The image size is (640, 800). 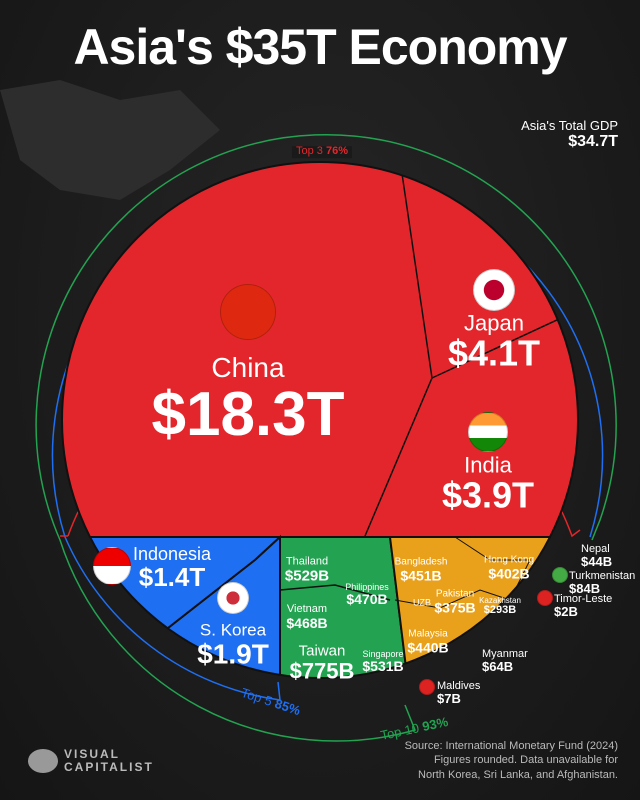 I want to click on china-flag-icon, so click(x=248, y=312).